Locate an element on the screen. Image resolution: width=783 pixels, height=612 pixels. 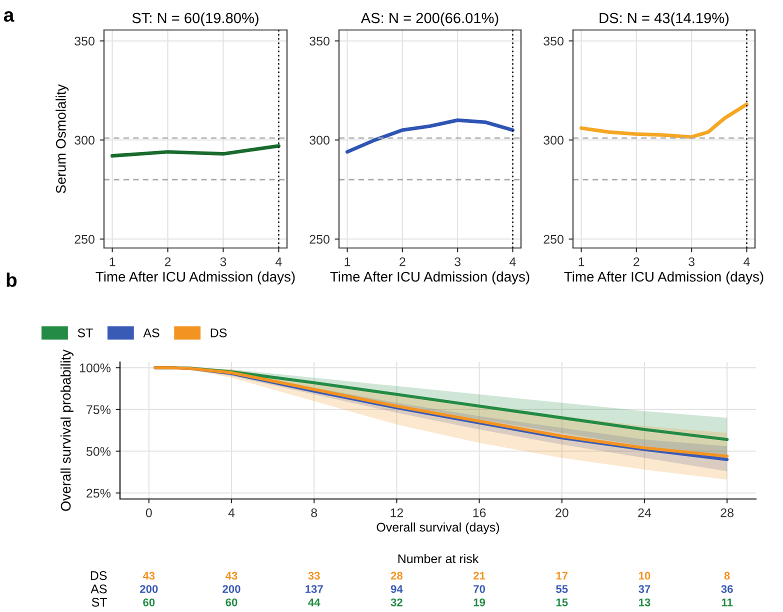
y-tick-label: DS is located at coordinates (98, 575).